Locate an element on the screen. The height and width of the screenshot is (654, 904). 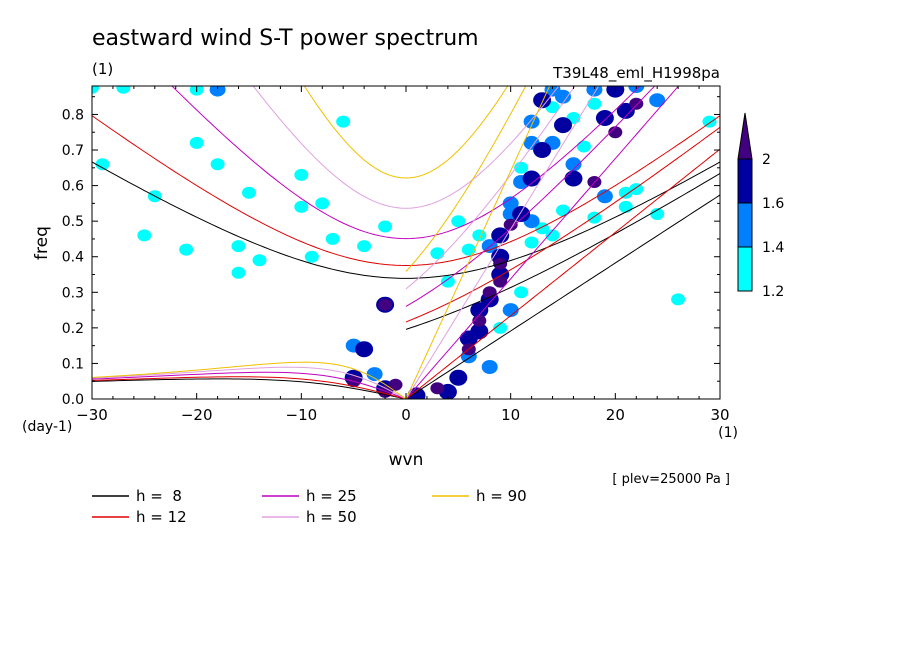
y-axis-label: freq is located at coordinates (42, 243).